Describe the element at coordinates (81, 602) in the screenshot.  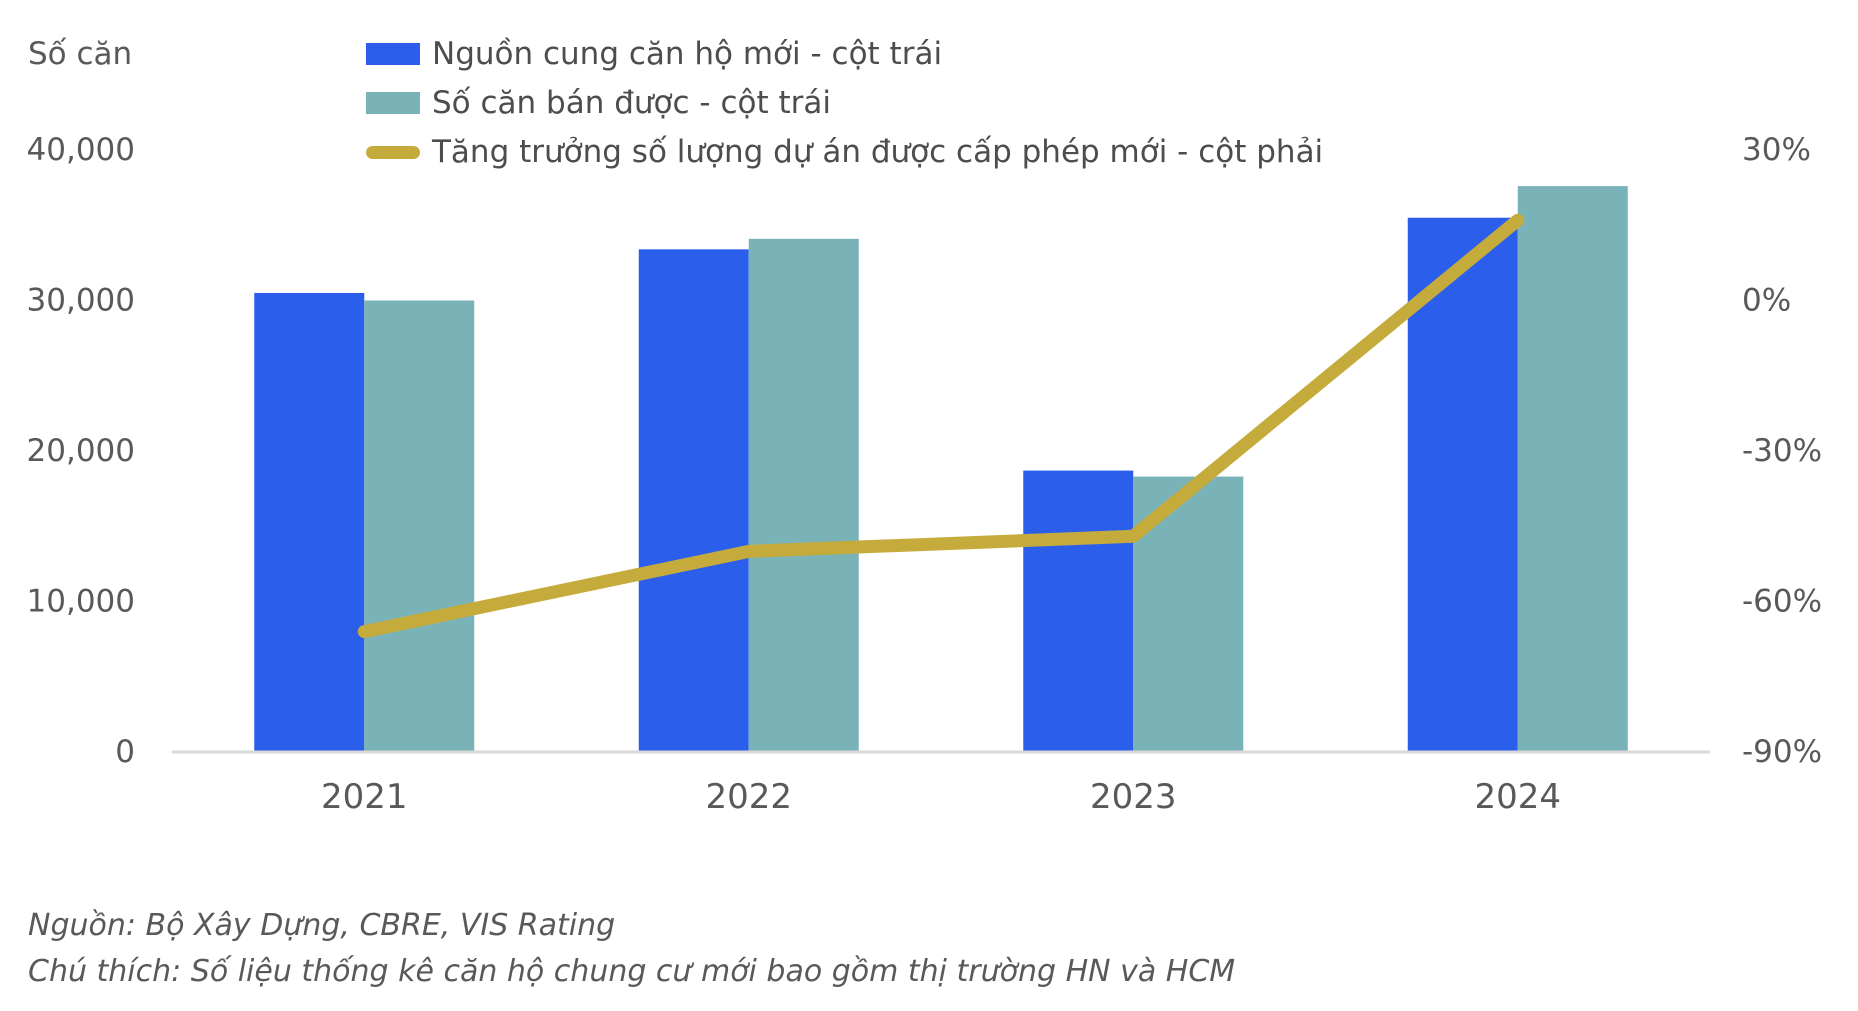
I see `left-axis-tick-1: 10,000` at that location.